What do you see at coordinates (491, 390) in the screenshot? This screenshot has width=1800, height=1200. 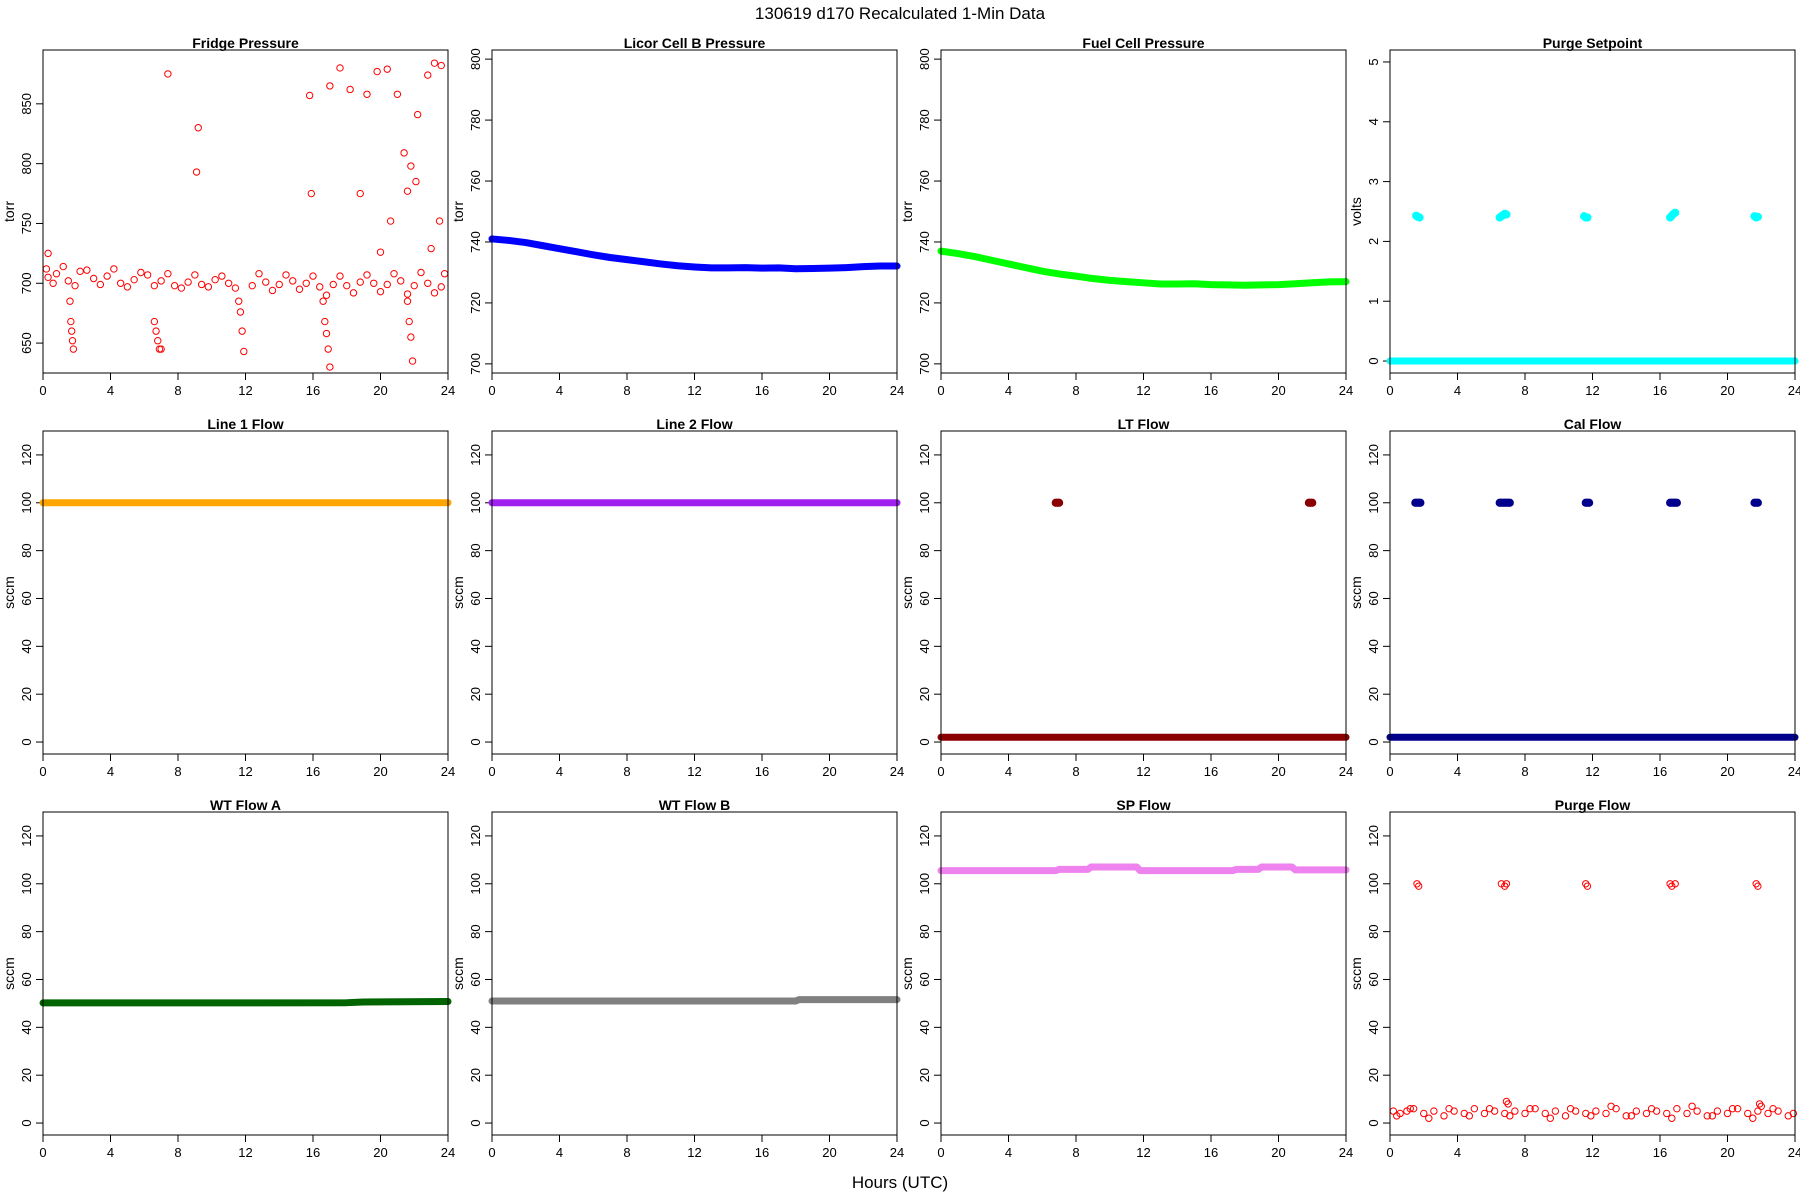 I see `licor-cell-b-pressure-xtick-label: 0` at bounding box center [491, 390].